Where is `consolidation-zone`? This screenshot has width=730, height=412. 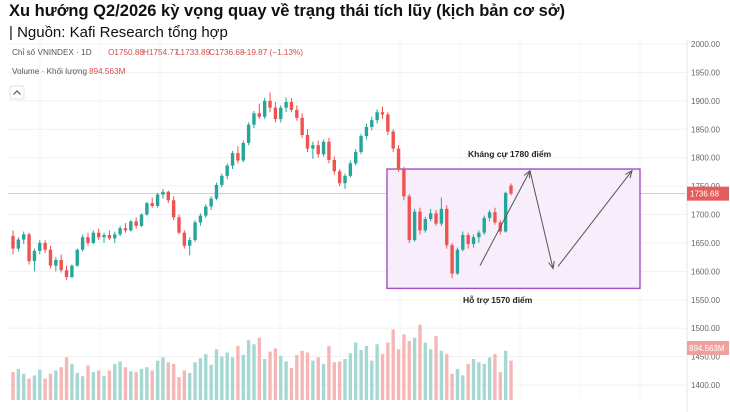 consolidation-zone is located at coordinates (513, 229).